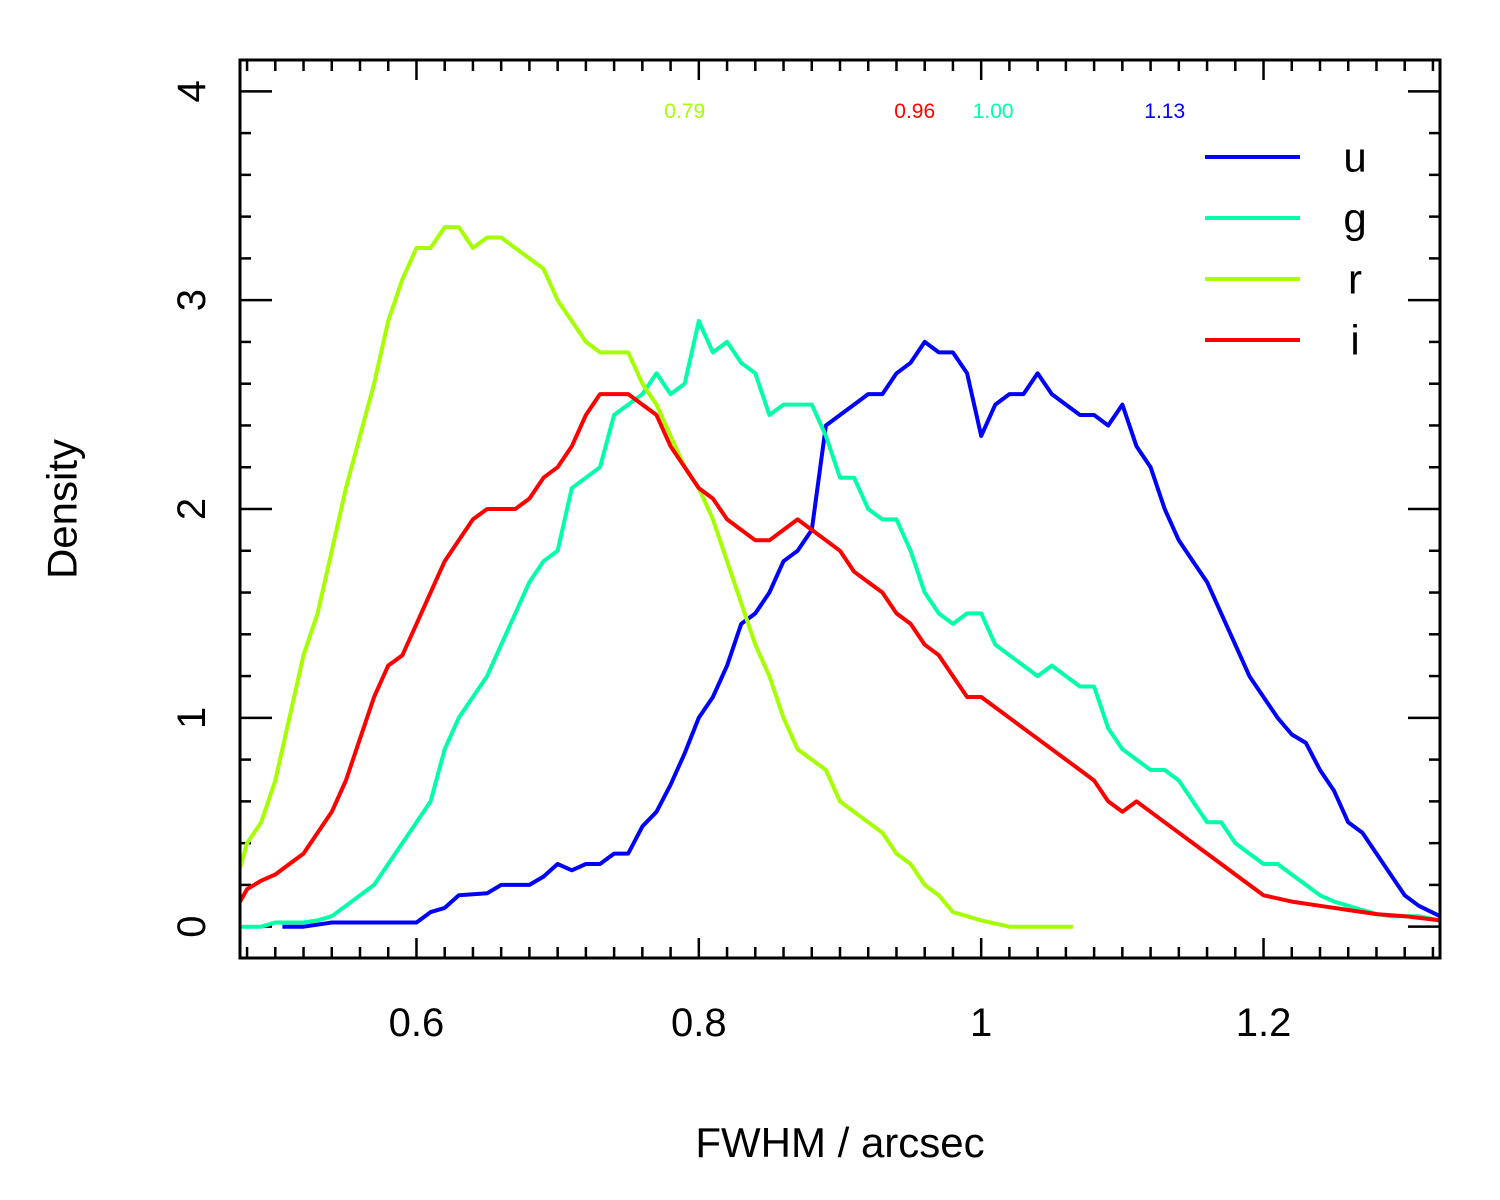 The image size is (1500, 1200). What do you see at coordinates (192, 509) in the screenshot?
I see `y-tick-label: 2` at bounding box center [192, 509].